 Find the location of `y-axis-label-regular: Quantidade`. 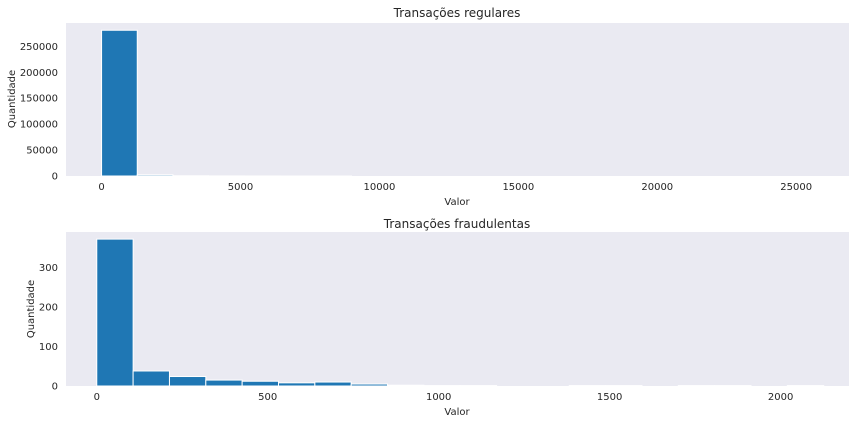

y-axis-label-regular: Quantidade is located at coordinates (12, 99).